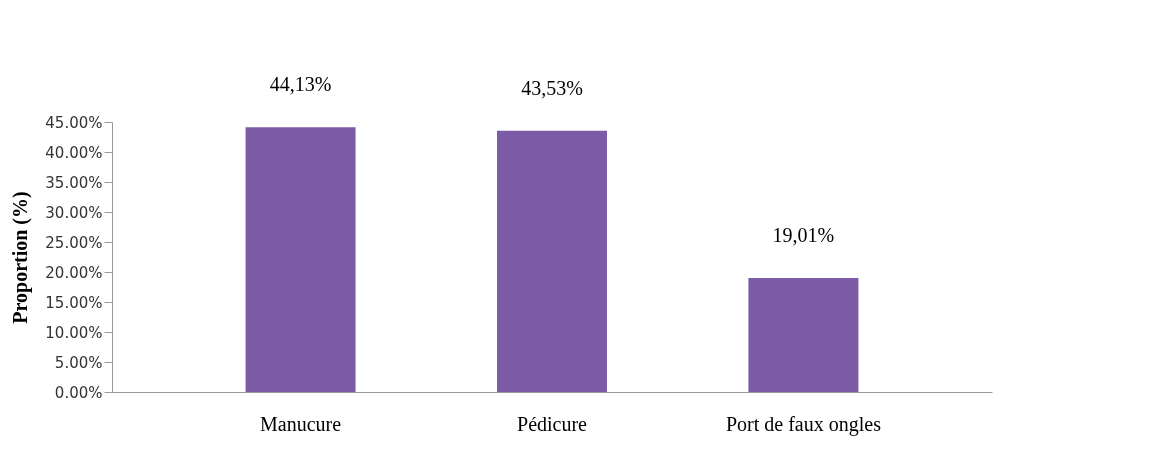 This screenshot has height=461, width=1162. What do you see at coordinates (552, 423) in the screenshot?
I see `x-tick-label: Pédicure` at bounding box center [552, 423].